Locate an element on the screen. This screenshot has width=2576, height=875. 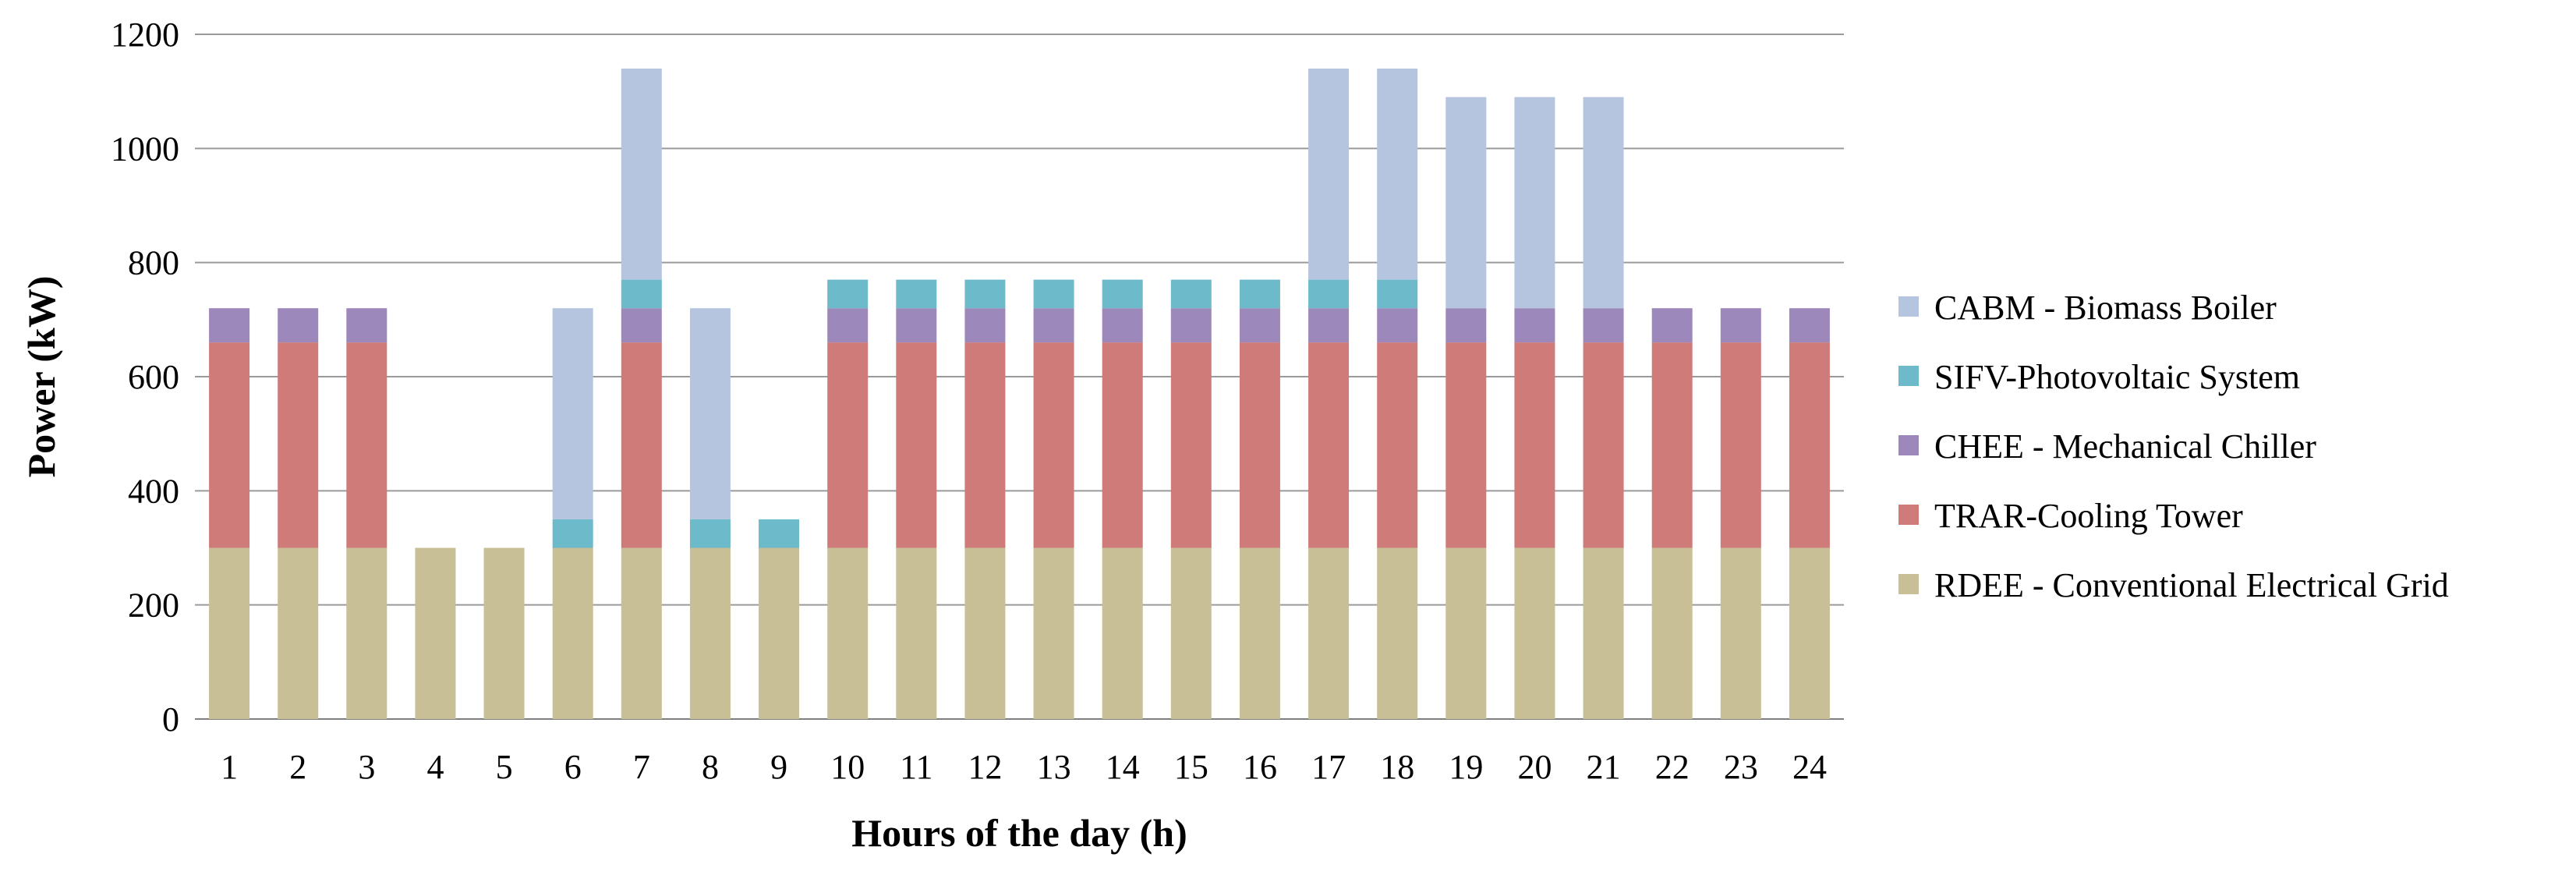
x-tick-label: 4 is located at coordinates (435, 767).